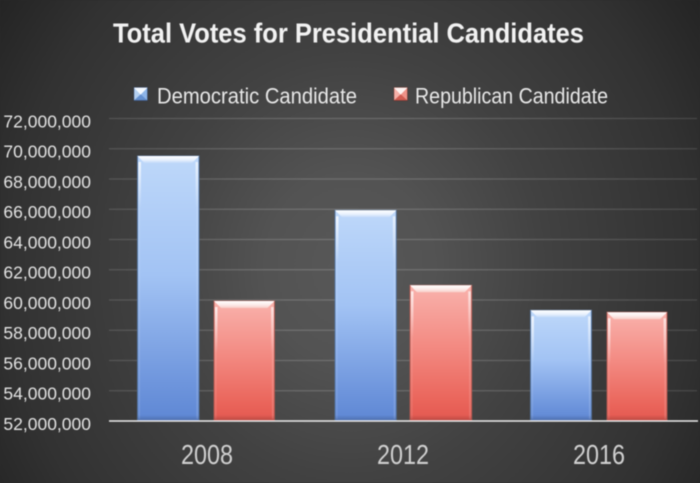 This screenshot has height=483, width=700. Describe the element at coordinates (47, 212) in the screenshot. I see `svg-text: 66,000,000` at that location.